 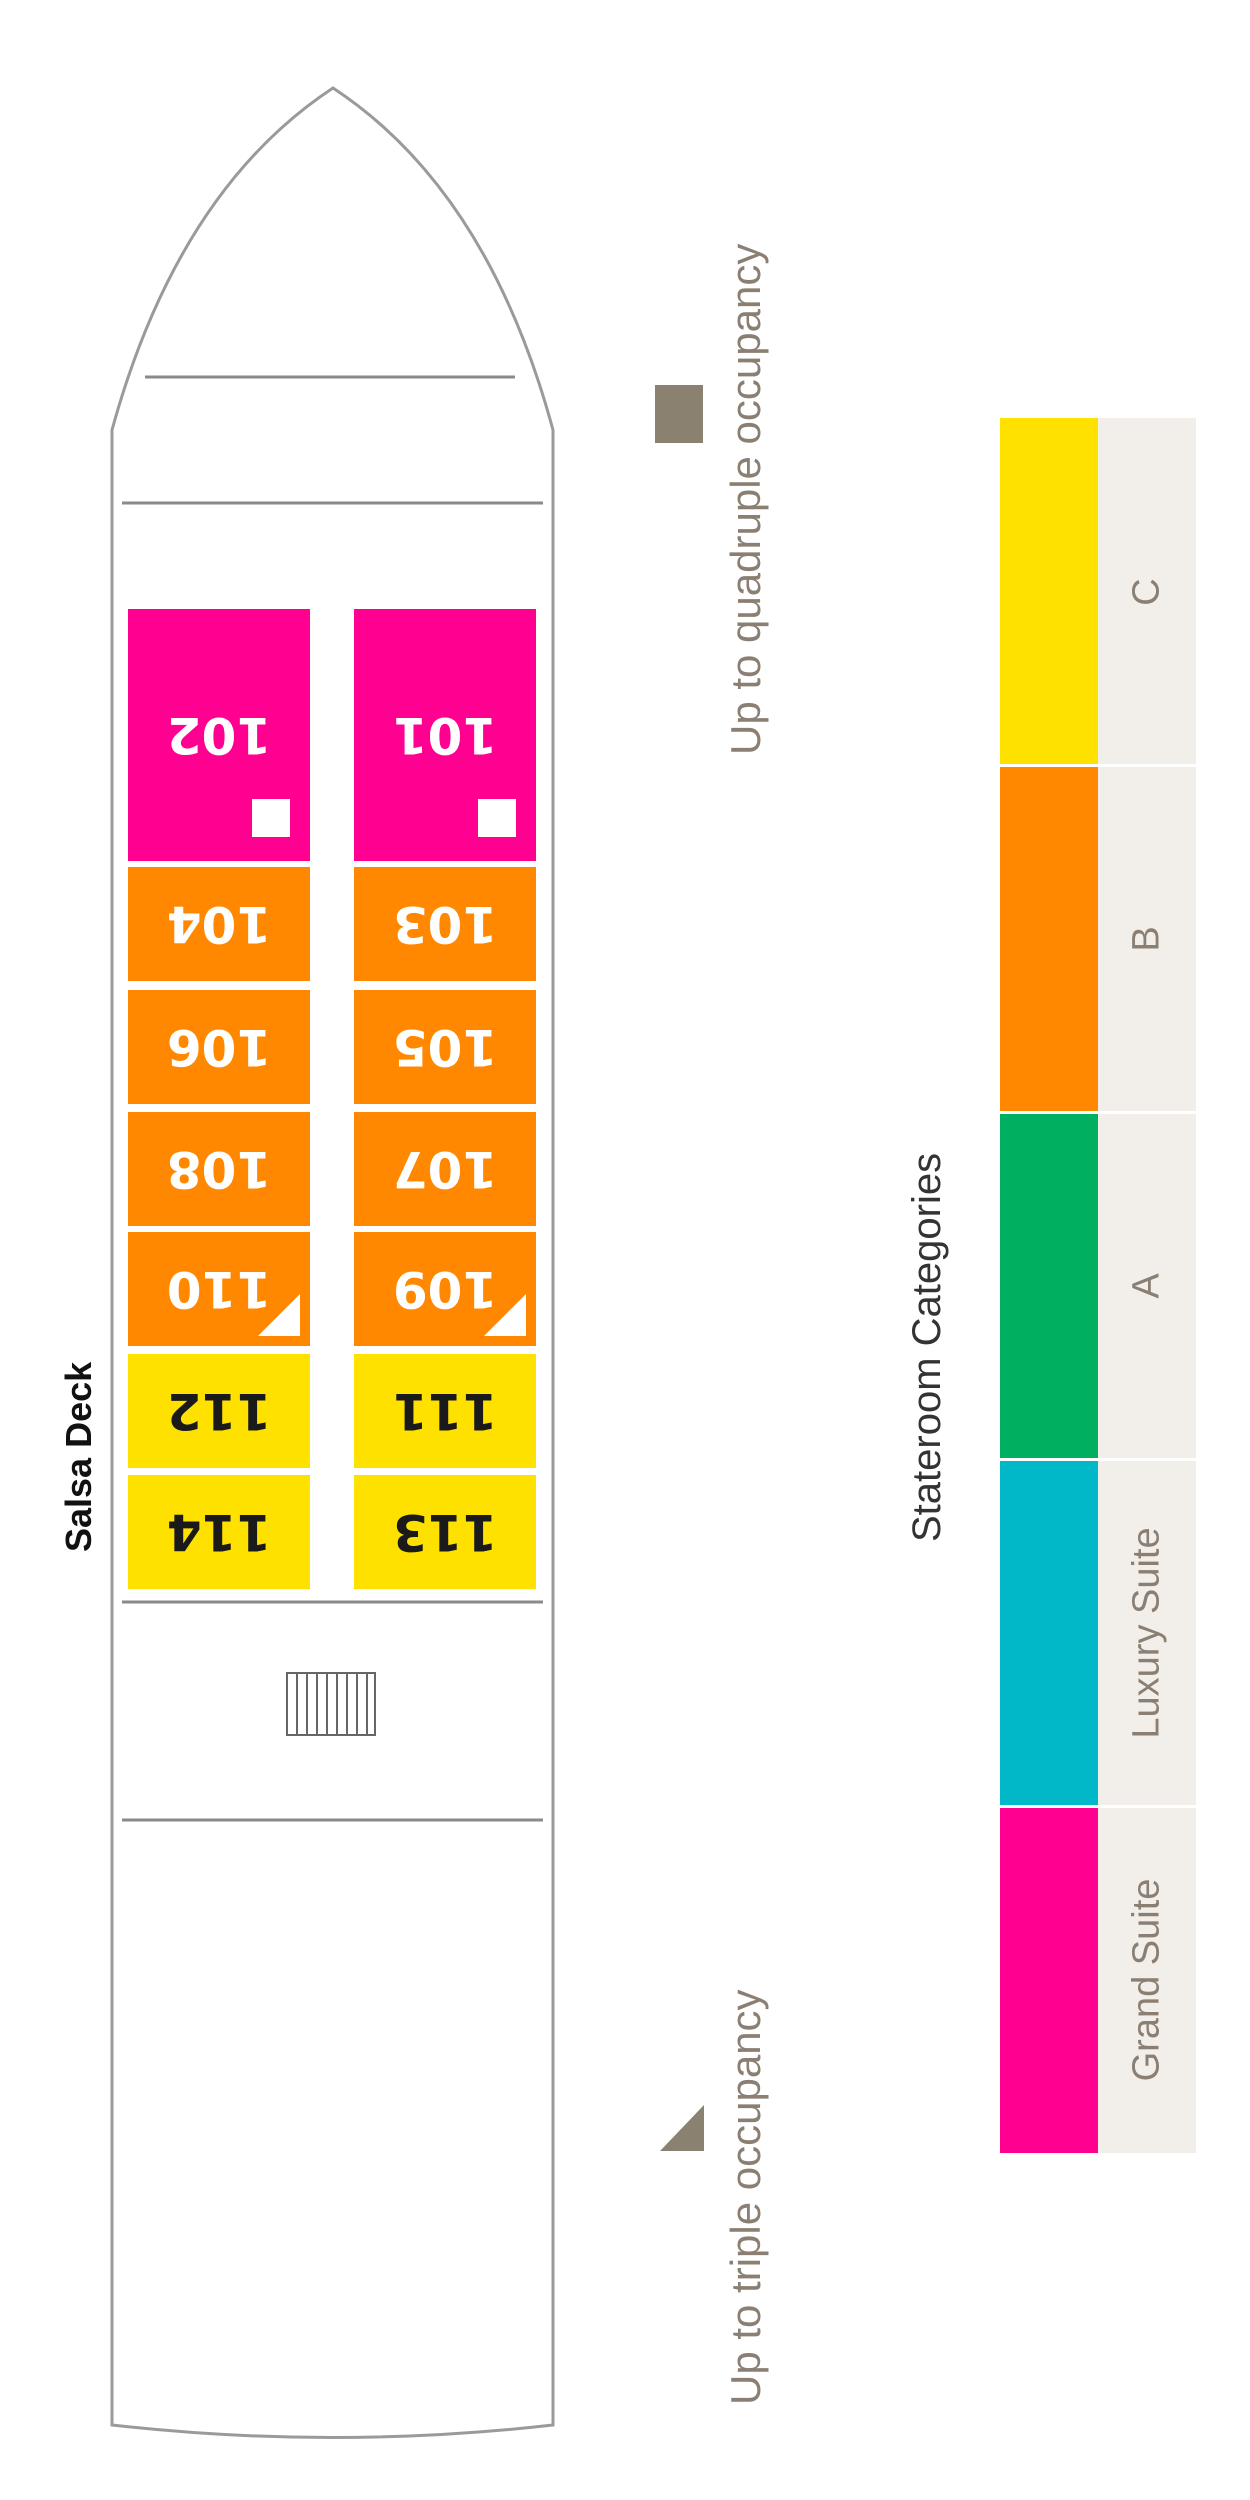 I want to click on category-item: B, so click(x=1098, y=938).